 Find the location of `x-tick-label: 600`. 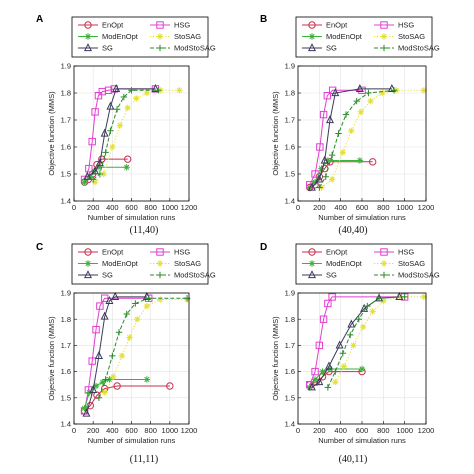

x-tick-label: 600 is located at coordinates (362, 207).